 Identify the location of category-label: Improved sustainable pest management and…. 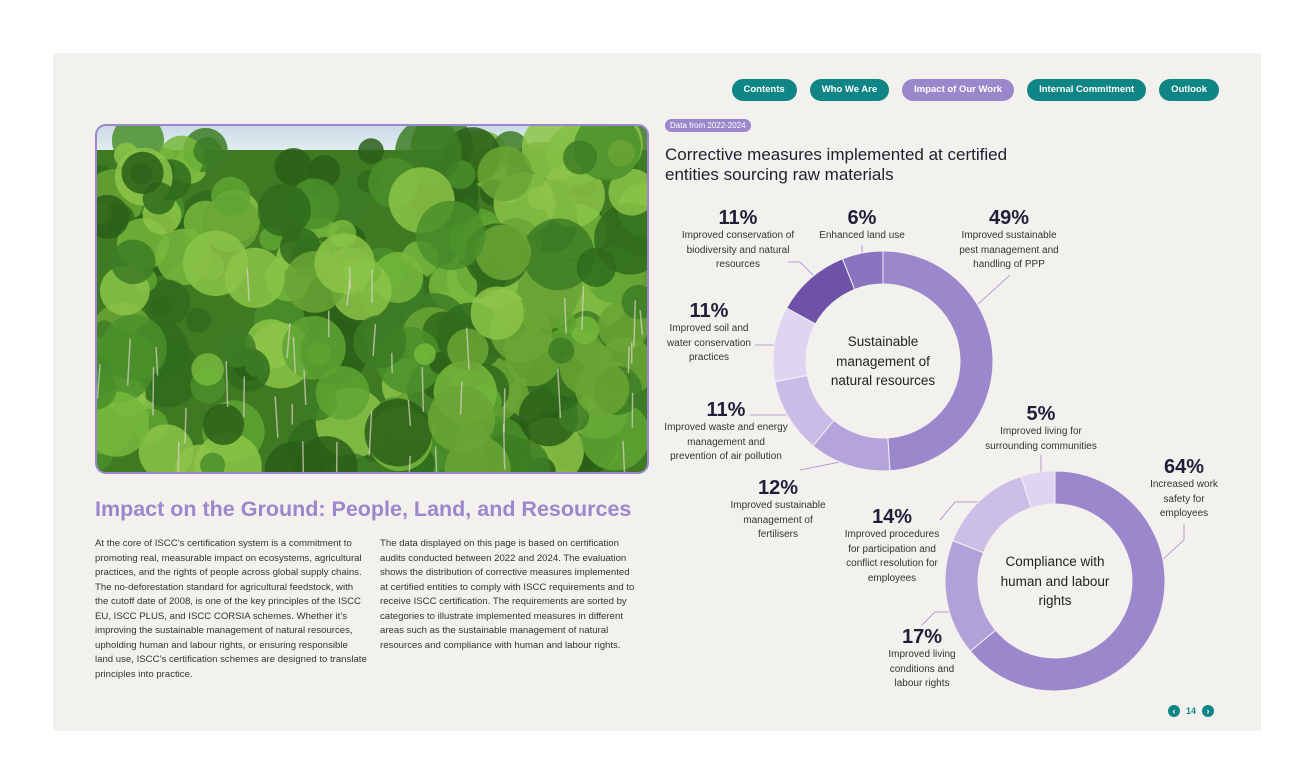
(1009, 250).